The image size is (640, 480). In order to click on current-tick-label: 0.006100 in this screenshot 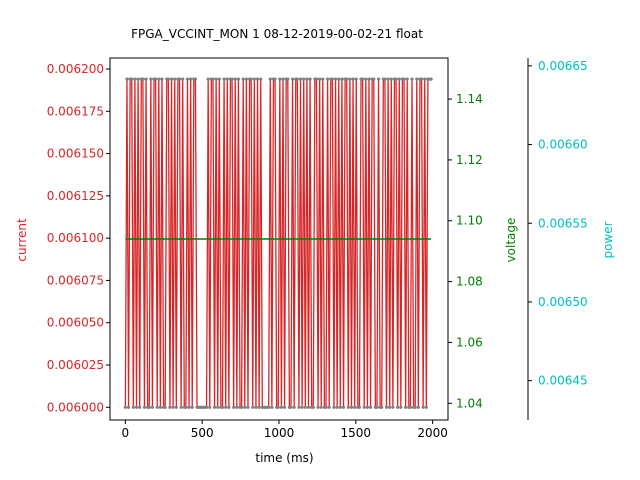, I will do `click(75, 238)`.